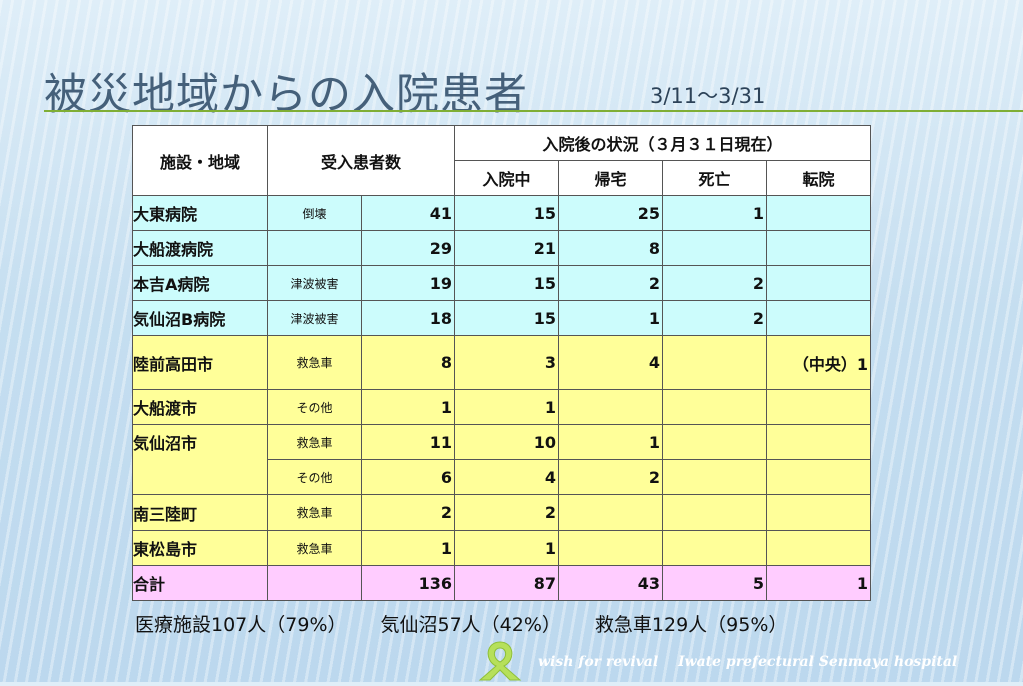  What do you see at coordinates (408, 442) in the screenshot?
I see `row-total: 11` at bounding box center [408, 442].